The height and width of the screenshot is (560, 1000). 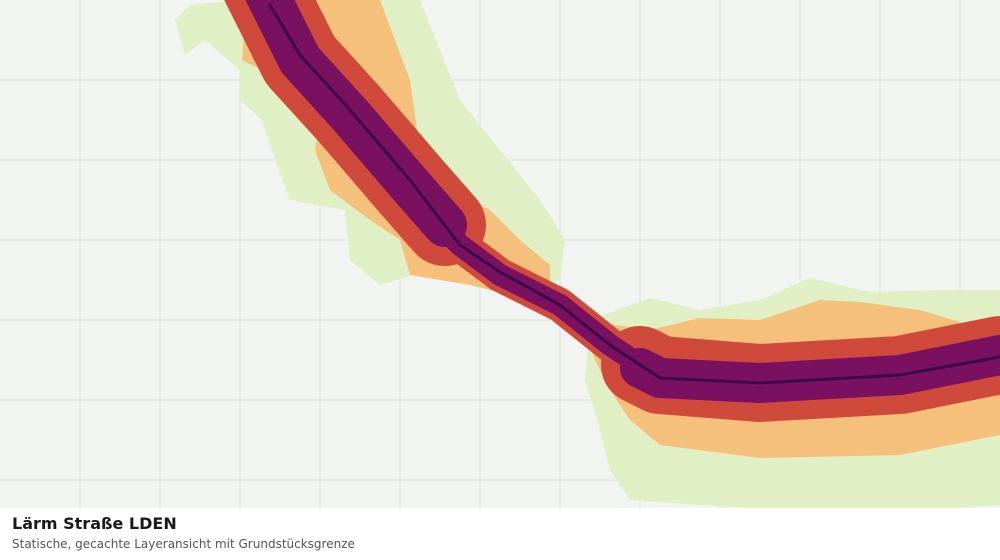 I want to click on layer-title: Lärm Straße LDEN, so click(x=94, y=523).